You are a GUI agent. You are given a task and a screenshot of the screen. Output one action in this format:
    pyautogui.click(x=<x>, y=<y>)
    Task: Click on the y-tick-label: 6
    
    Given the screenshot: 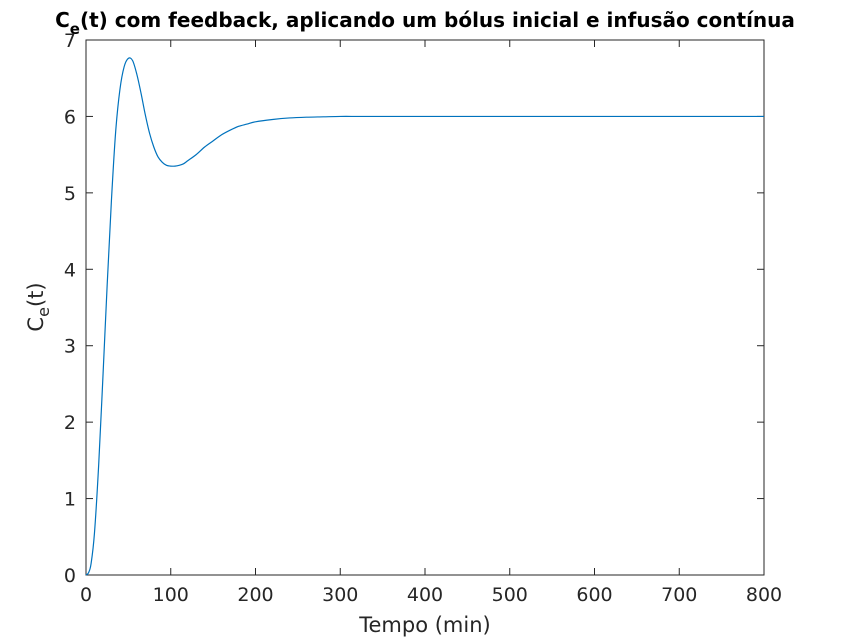 What is the action you would take?
    pyautogui.click(x=70, y=117)
    